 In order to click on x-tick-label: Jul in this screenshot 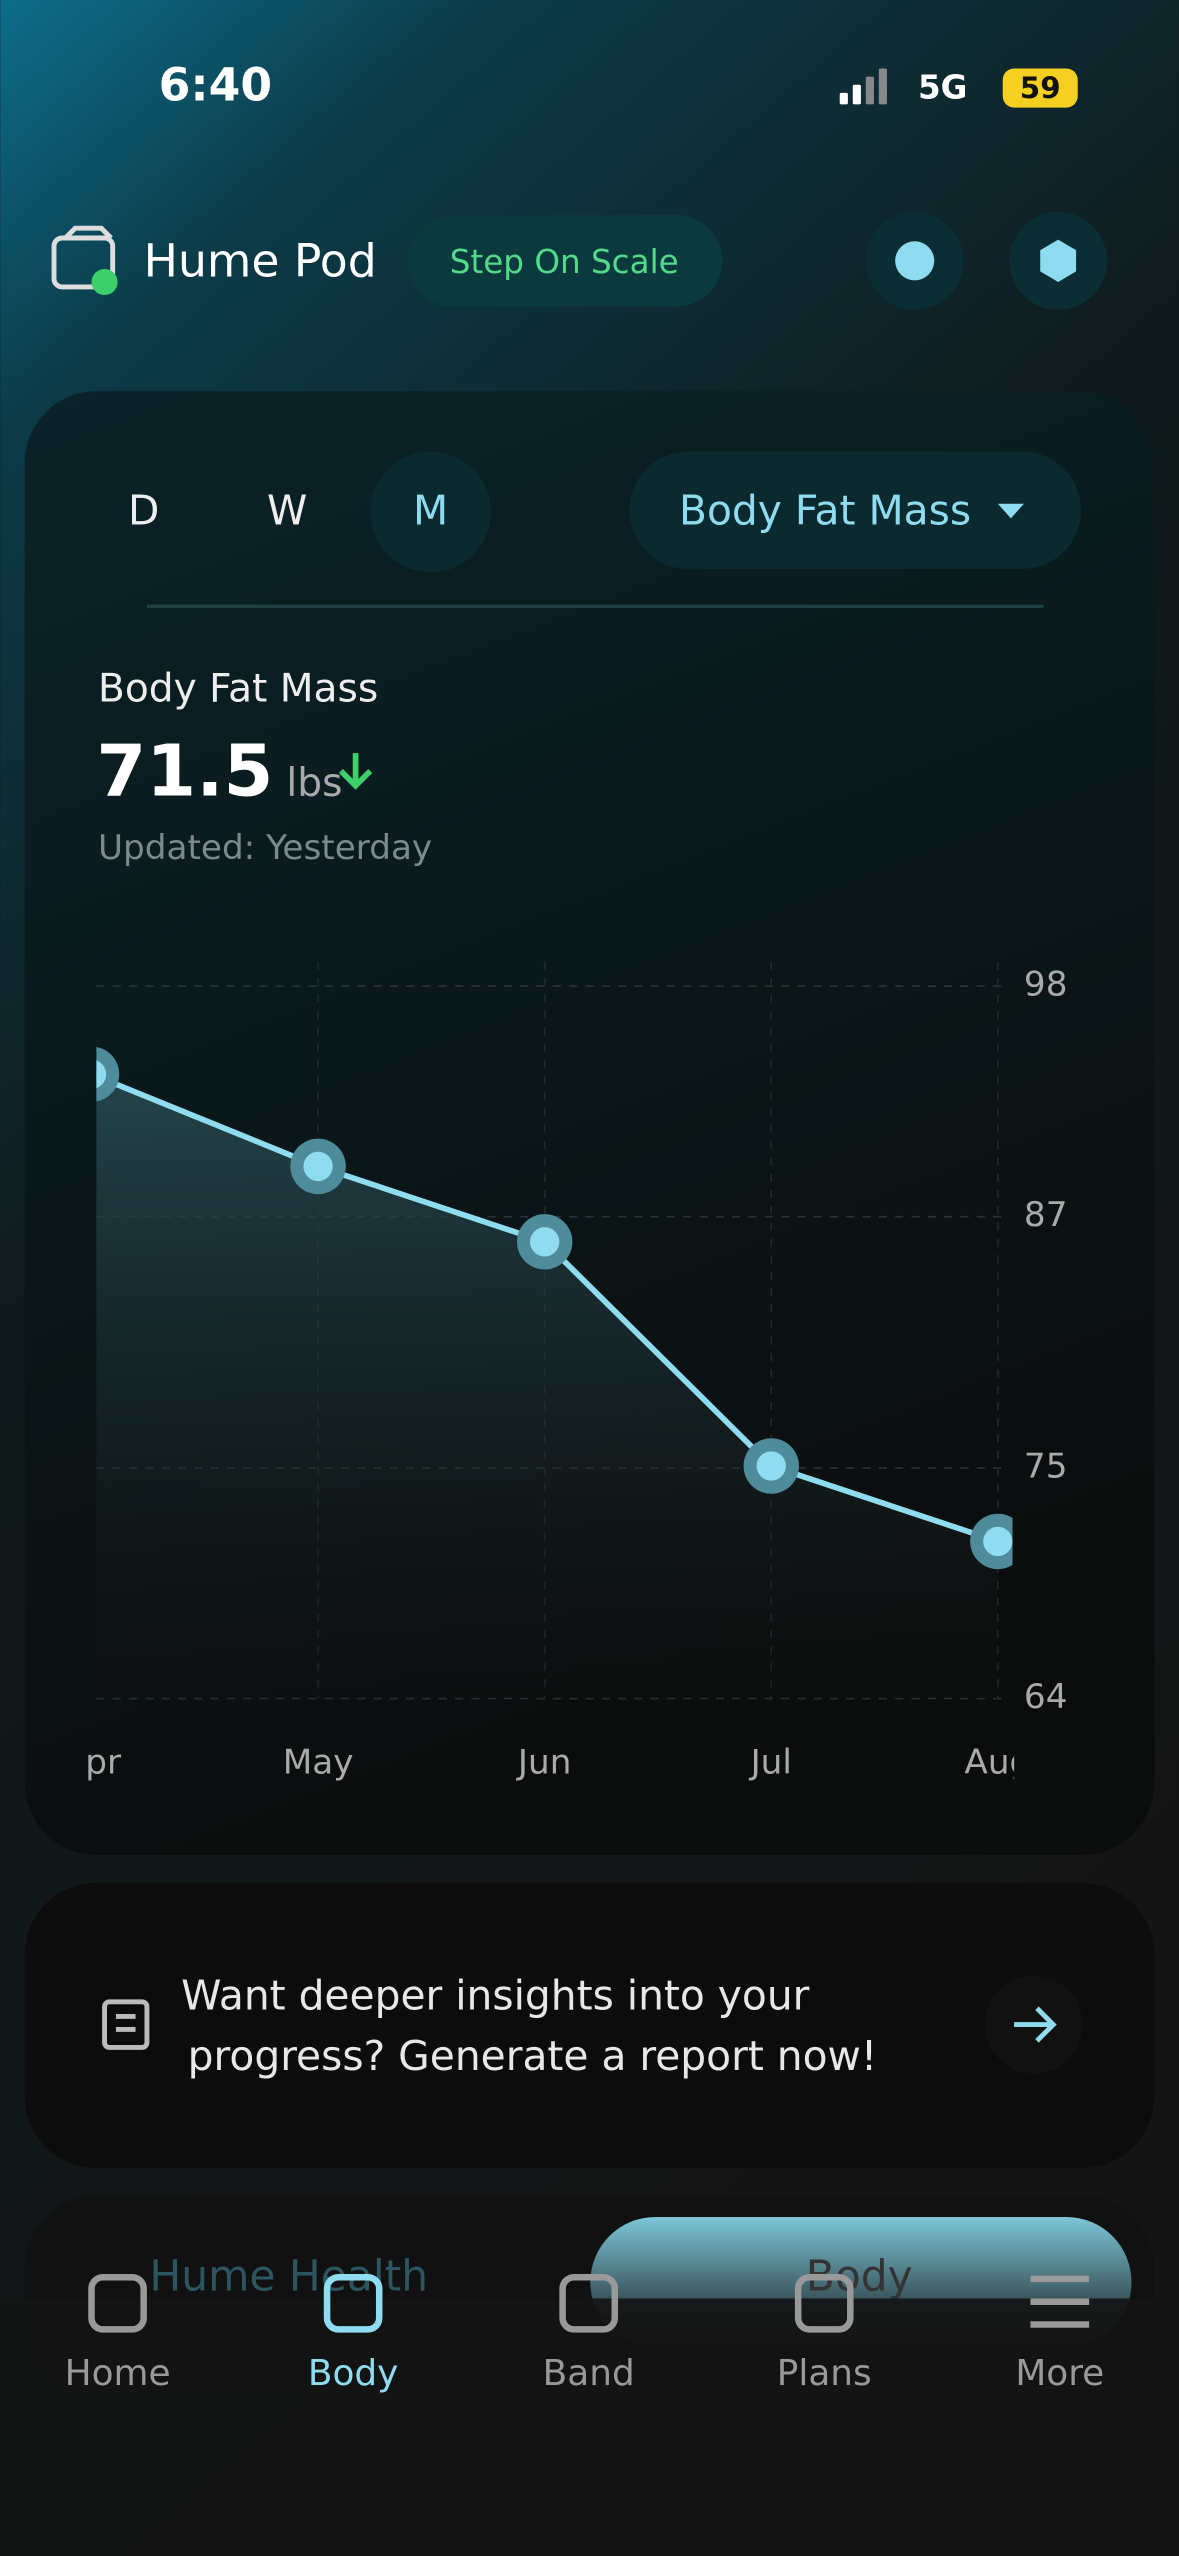, I will do `click(770, 1762)`.